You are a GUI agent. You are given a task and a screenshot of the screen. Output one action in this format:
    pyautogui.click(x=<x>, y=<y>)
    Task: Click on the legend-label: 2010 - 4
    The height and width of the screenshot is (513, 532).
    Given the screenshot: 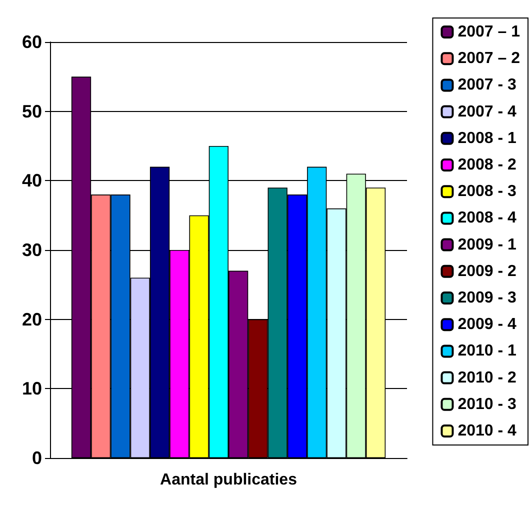 What is the action you would take?
    pyautogui.click(x=487, y=431)
    